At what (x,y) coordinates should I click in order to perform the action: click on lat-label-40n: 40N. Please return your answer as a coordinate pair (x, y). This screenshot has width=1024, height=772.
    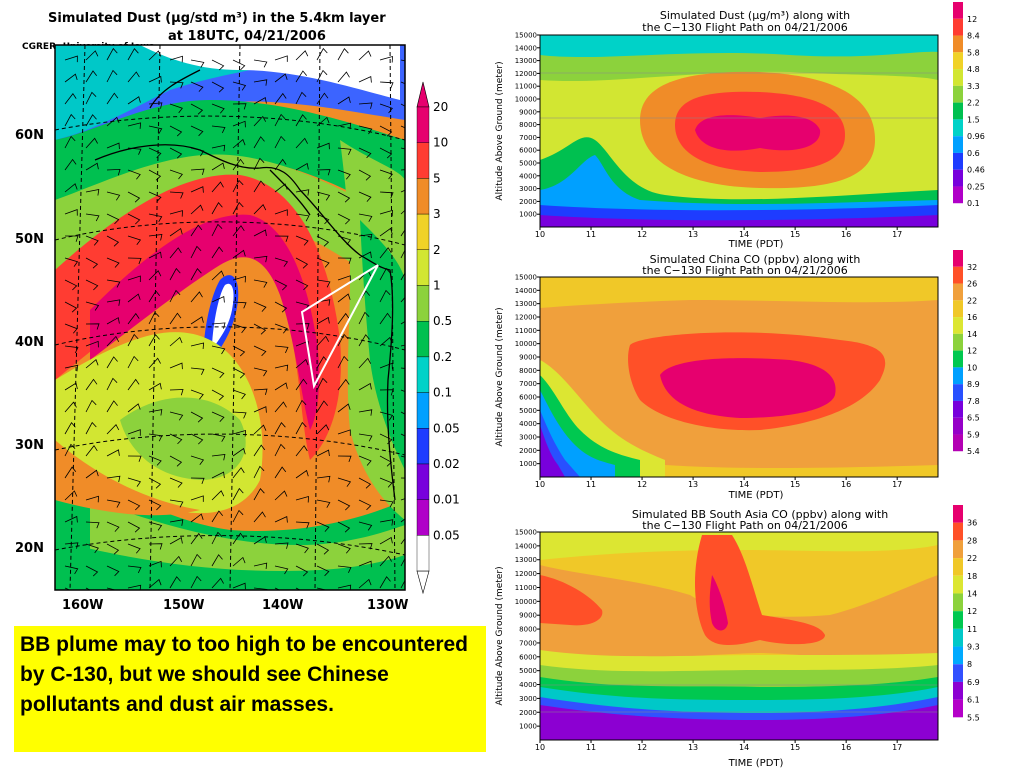
    Looking at the image, I should click on (29, 342).